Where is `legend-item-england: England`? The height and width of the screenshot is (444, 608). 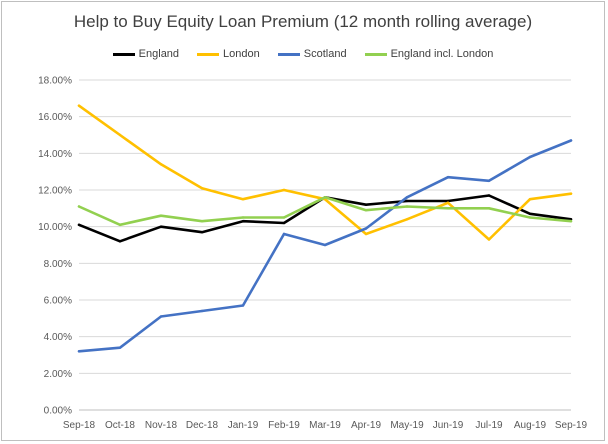
legend-item-england: England is located at coordinates (146, 54).